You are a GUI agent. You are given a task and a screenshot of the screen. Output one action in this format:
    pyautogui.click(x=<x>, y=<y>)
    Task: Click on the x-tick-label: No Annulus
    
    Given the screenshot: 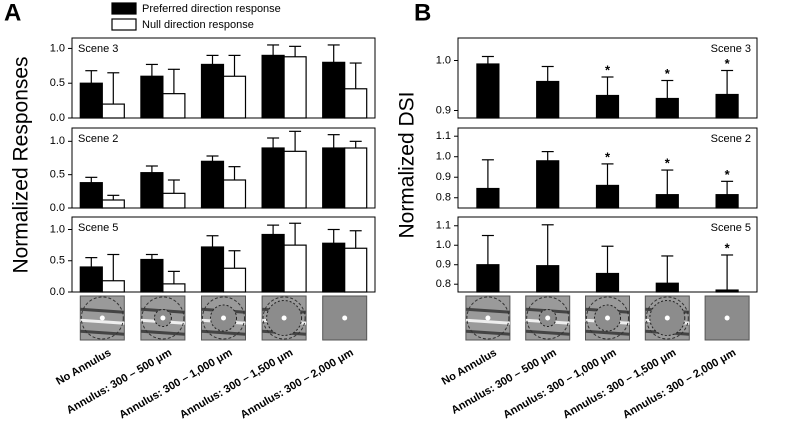 What is the action you would take?
    pyautogui.click(x=83, y=367)
    